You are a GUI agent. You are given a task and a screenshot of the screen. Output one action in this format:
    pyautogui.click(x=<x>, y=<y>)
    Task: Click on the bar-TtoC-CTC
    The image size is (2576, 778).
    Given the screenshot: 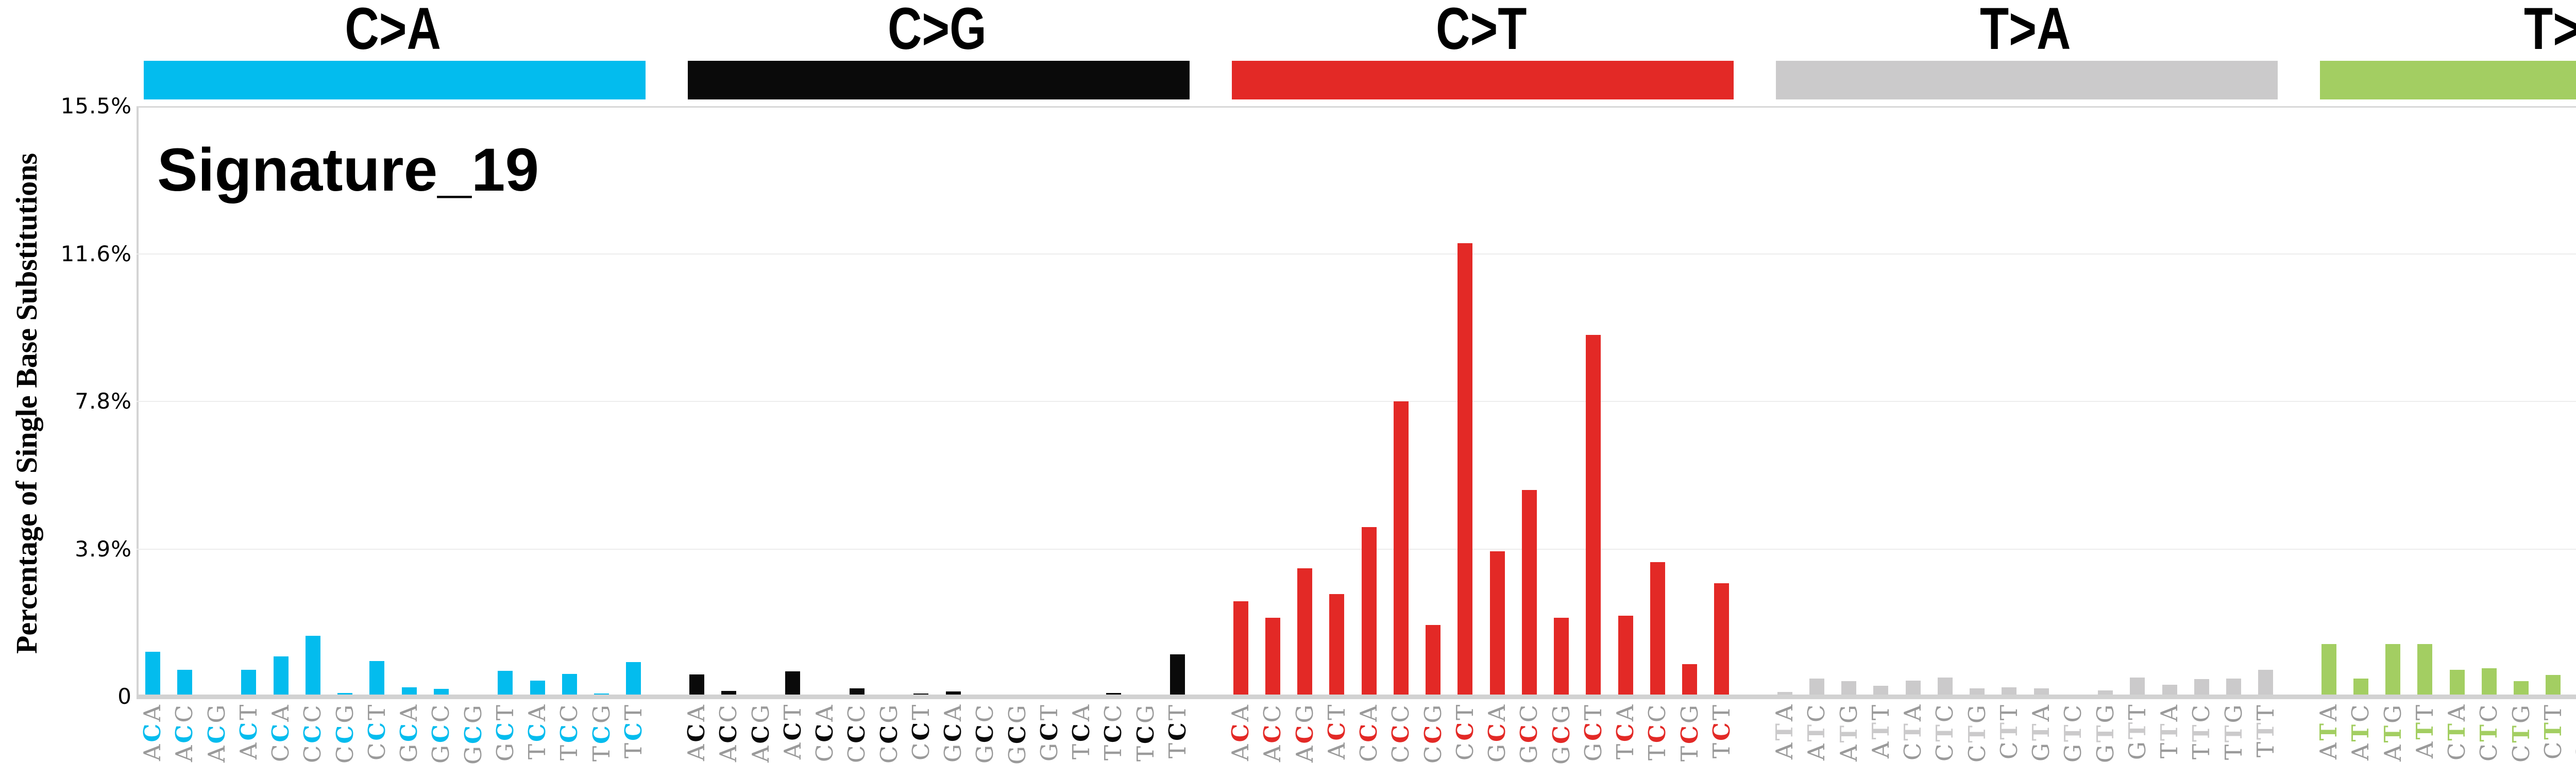 What is the action you would take?
    pyautogui.click(x=2489, y=683)
    